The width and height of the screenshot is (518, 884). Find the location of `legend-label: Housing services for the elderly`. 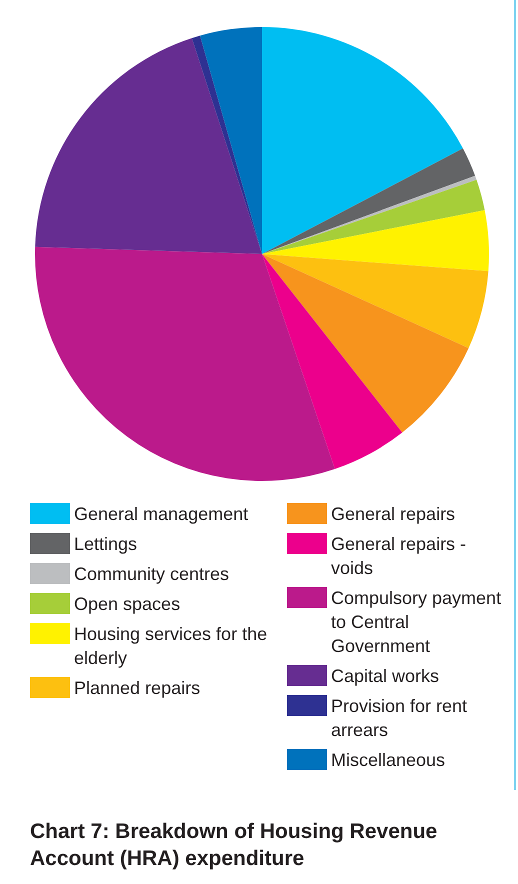

legend-label: Housing services for the elderly is located at coordinates (171, 646).